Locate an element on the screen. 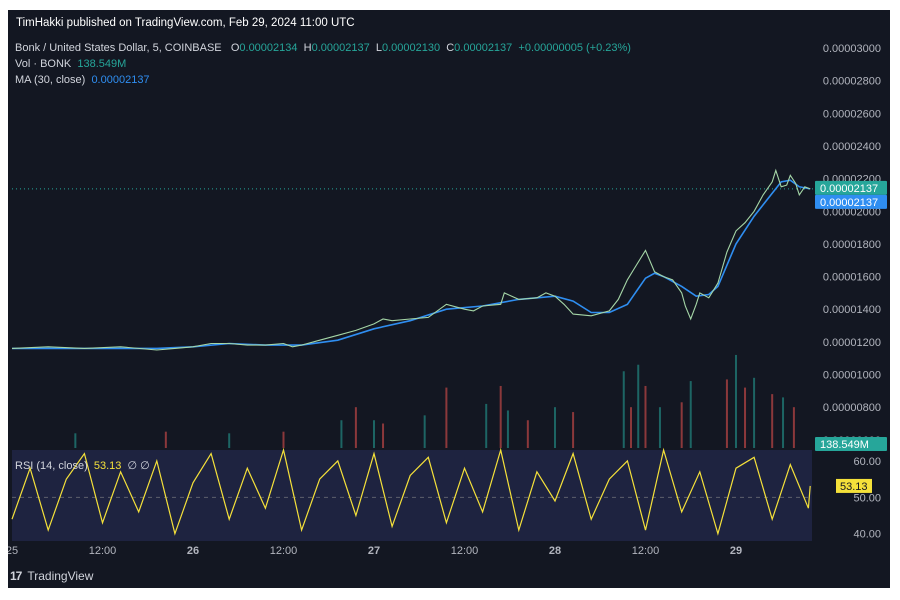 This screenshot has height=600, width=900. price-tick-label: 0.00001000 is located at coordinates (852, 376).